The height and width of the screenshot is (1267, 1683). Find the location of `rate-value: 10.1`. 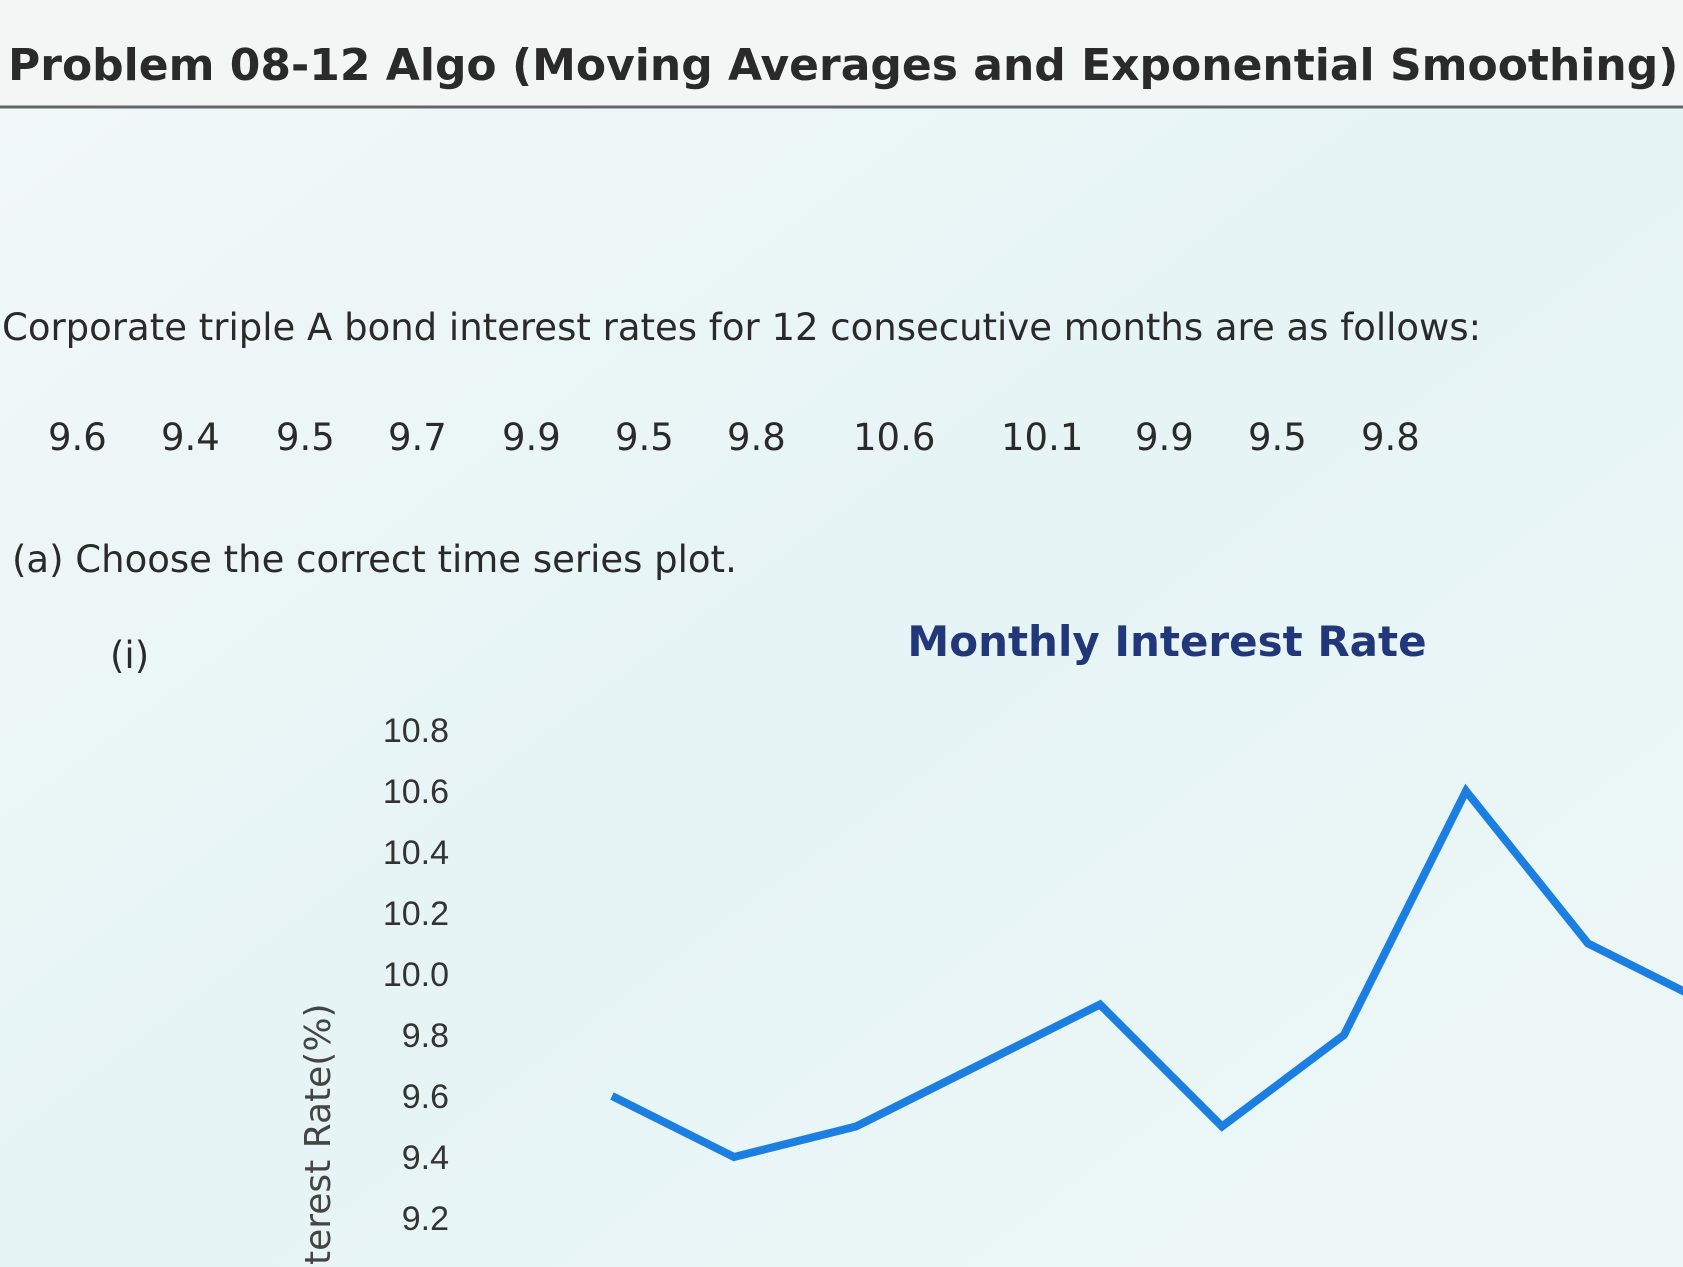

rate-value: 10.1 is located at coordinates (1042, 437).